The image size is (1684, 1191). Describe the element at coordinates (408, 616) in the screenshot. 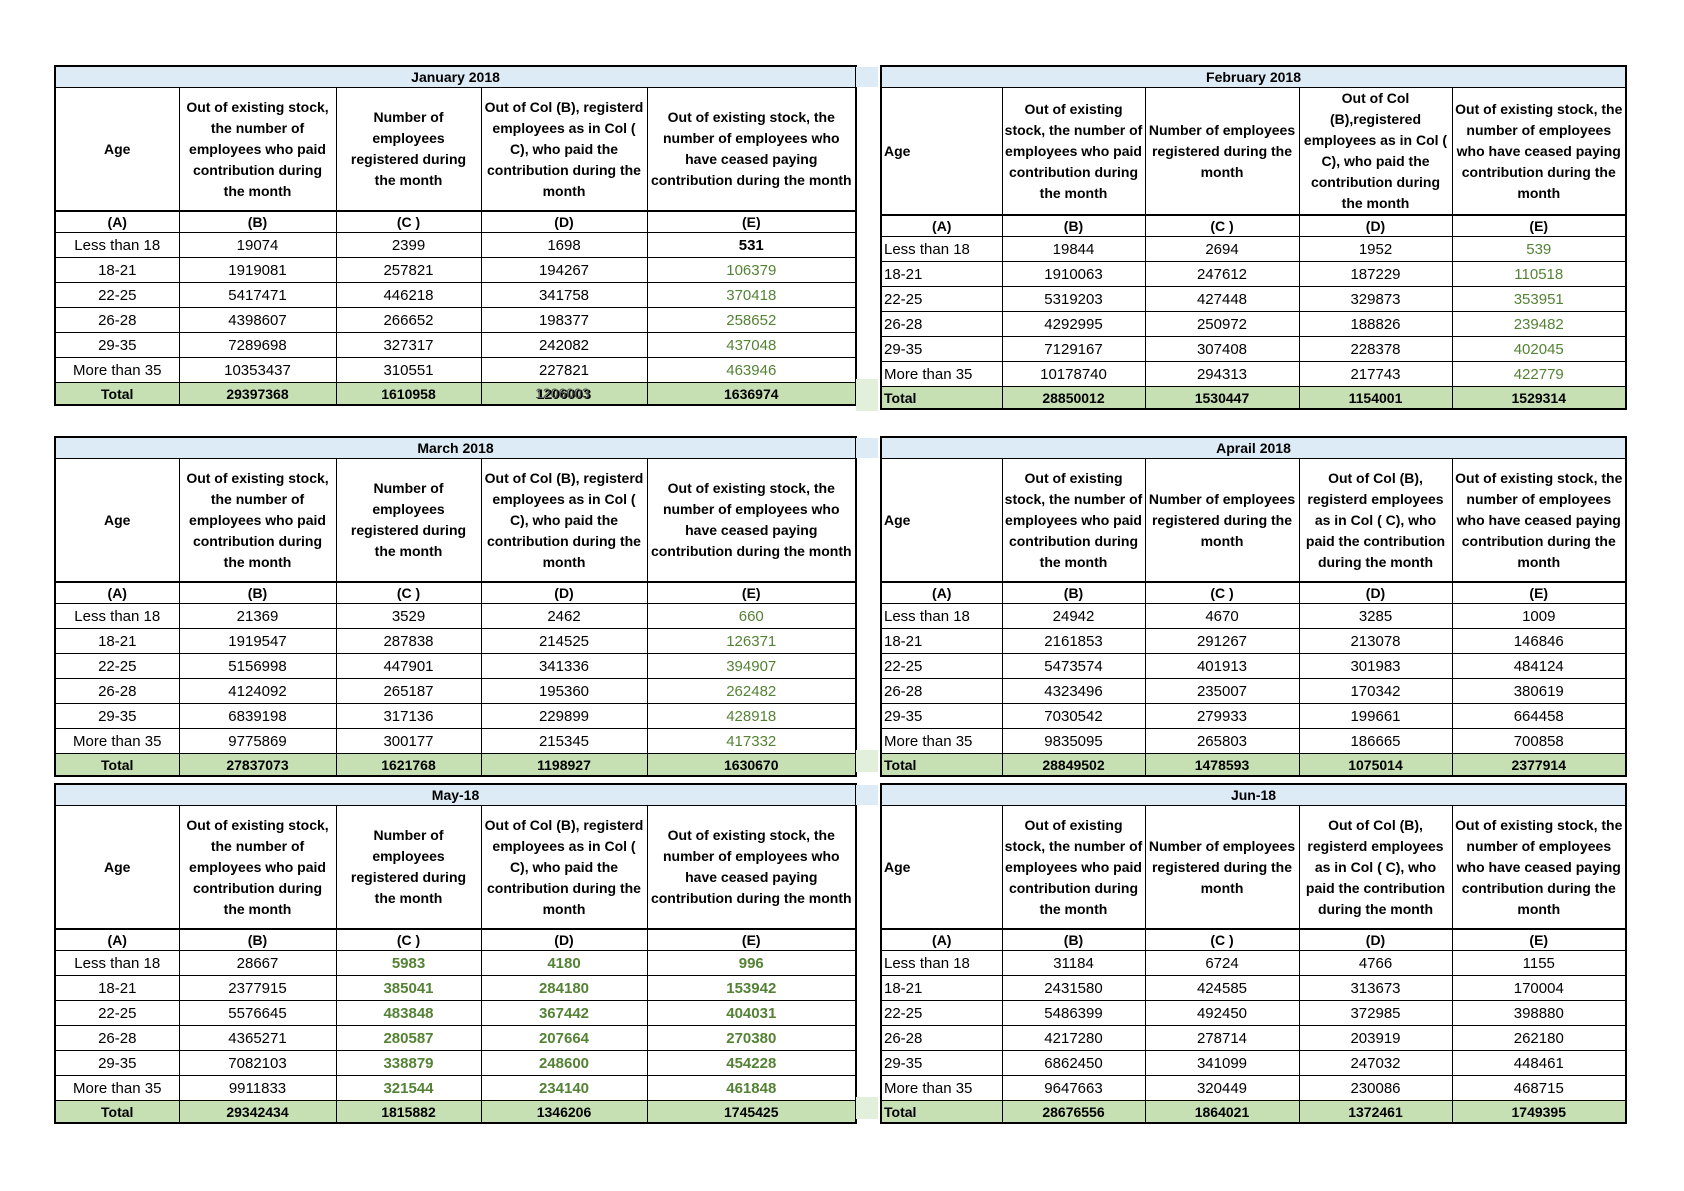

I see `cell-value: 3529` at that location.